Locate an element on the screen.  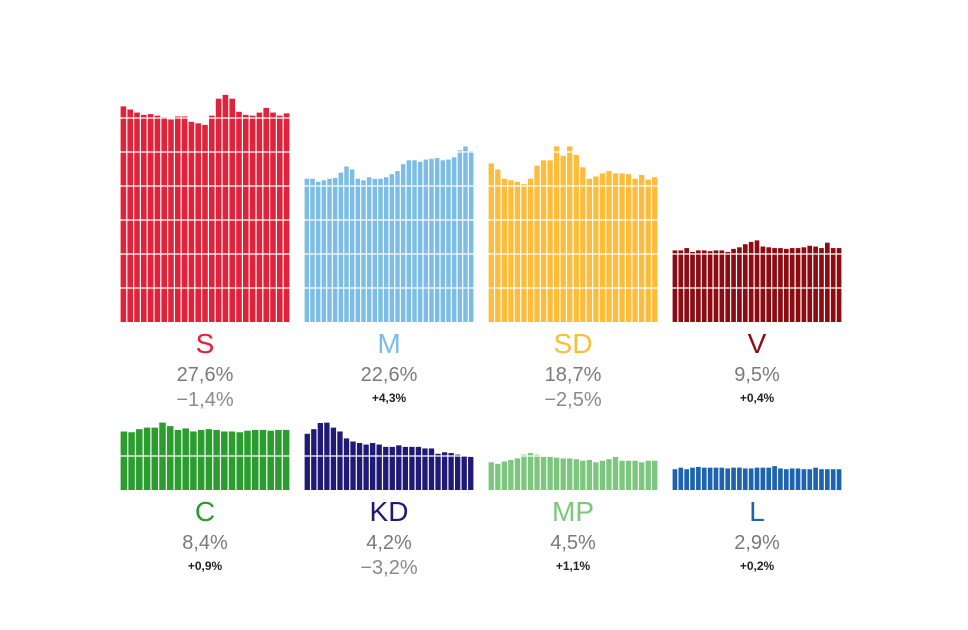
party-panel-sd: SD 18,7% −2,5% is located at coordinates (573, 230).